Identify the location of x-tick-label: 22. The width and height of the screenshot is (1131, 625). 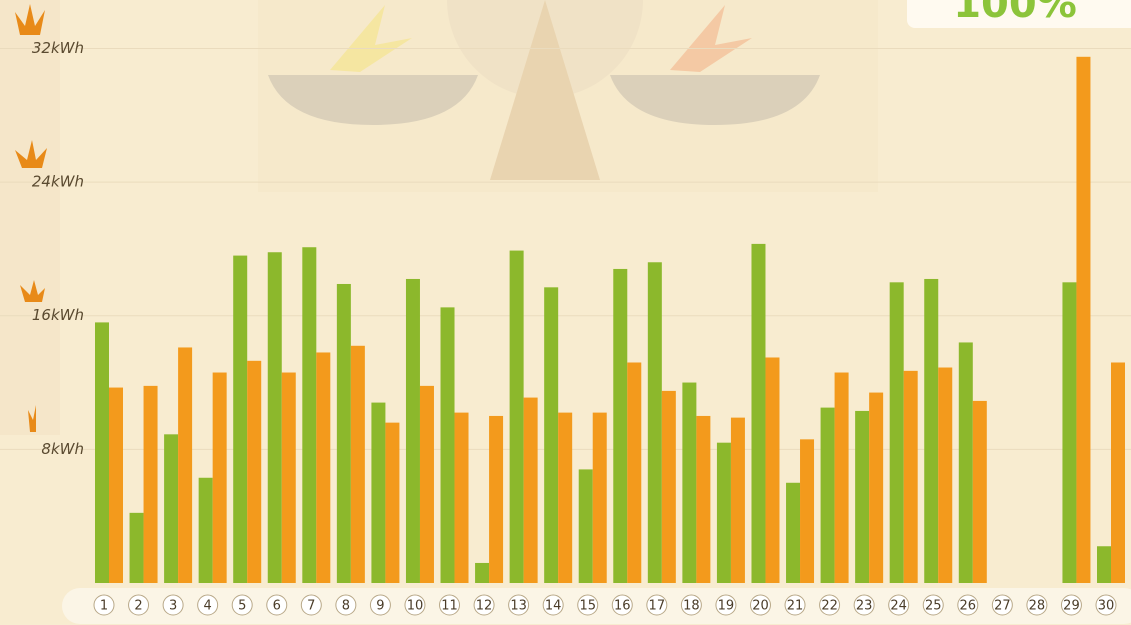
(829, 606).